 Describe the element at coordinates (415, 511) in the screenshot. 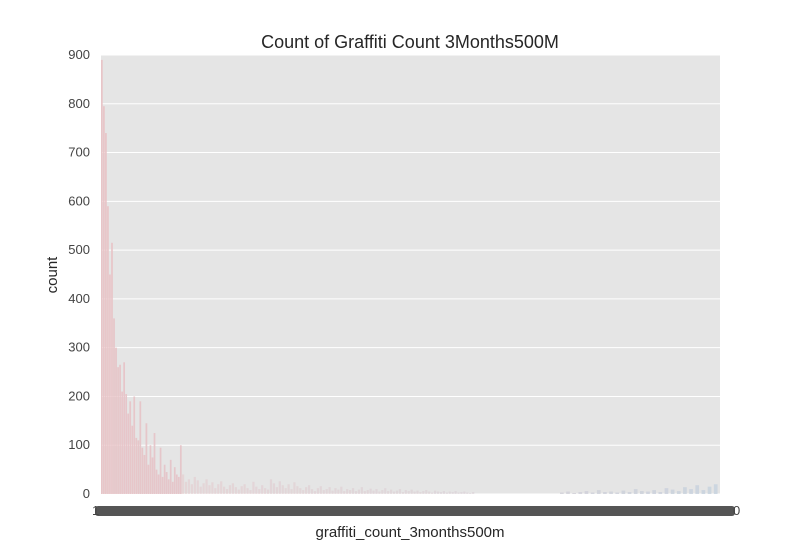

I see `x-axis-tick-labels-band` at that location.